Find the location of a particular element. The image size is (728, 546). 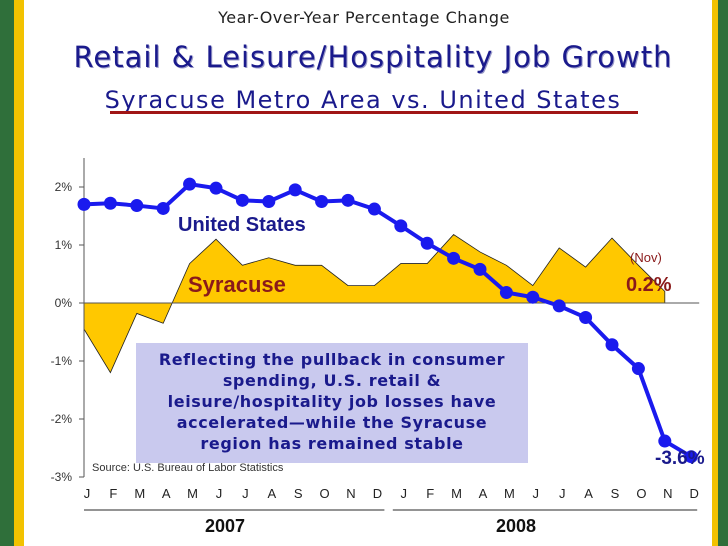

chart-title: Retail & Leisure/Hospitality Job Growth is located at coordinates (373, 57).